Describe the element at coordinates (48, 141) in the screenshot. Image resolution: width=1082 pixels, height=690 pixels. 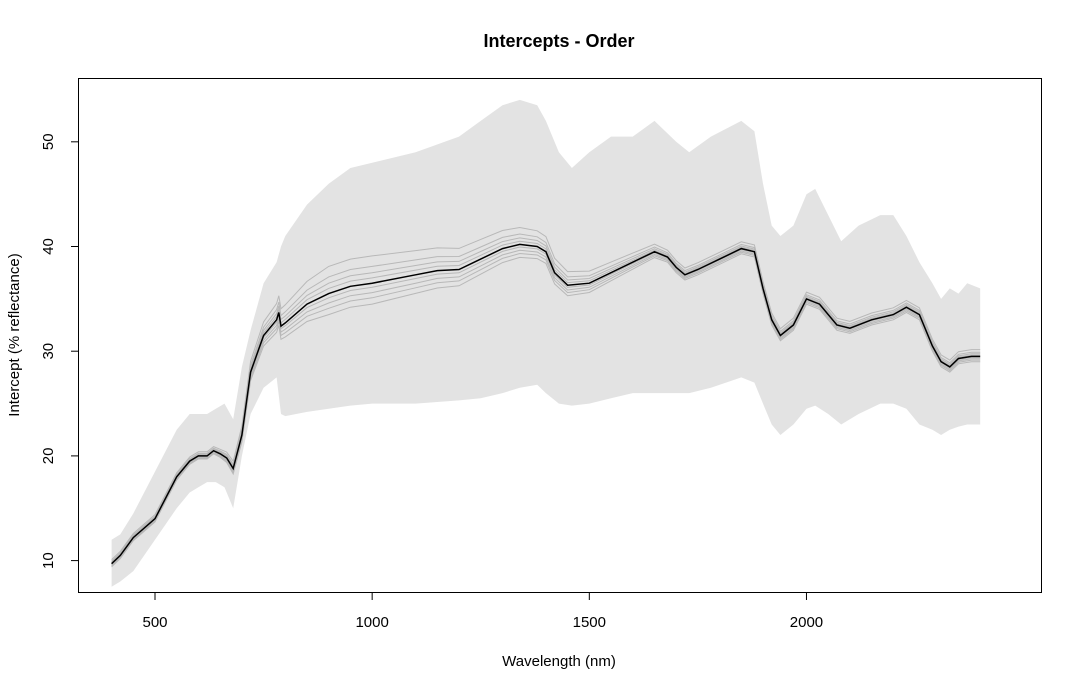
I see `y-tick-label: 50` at that location.